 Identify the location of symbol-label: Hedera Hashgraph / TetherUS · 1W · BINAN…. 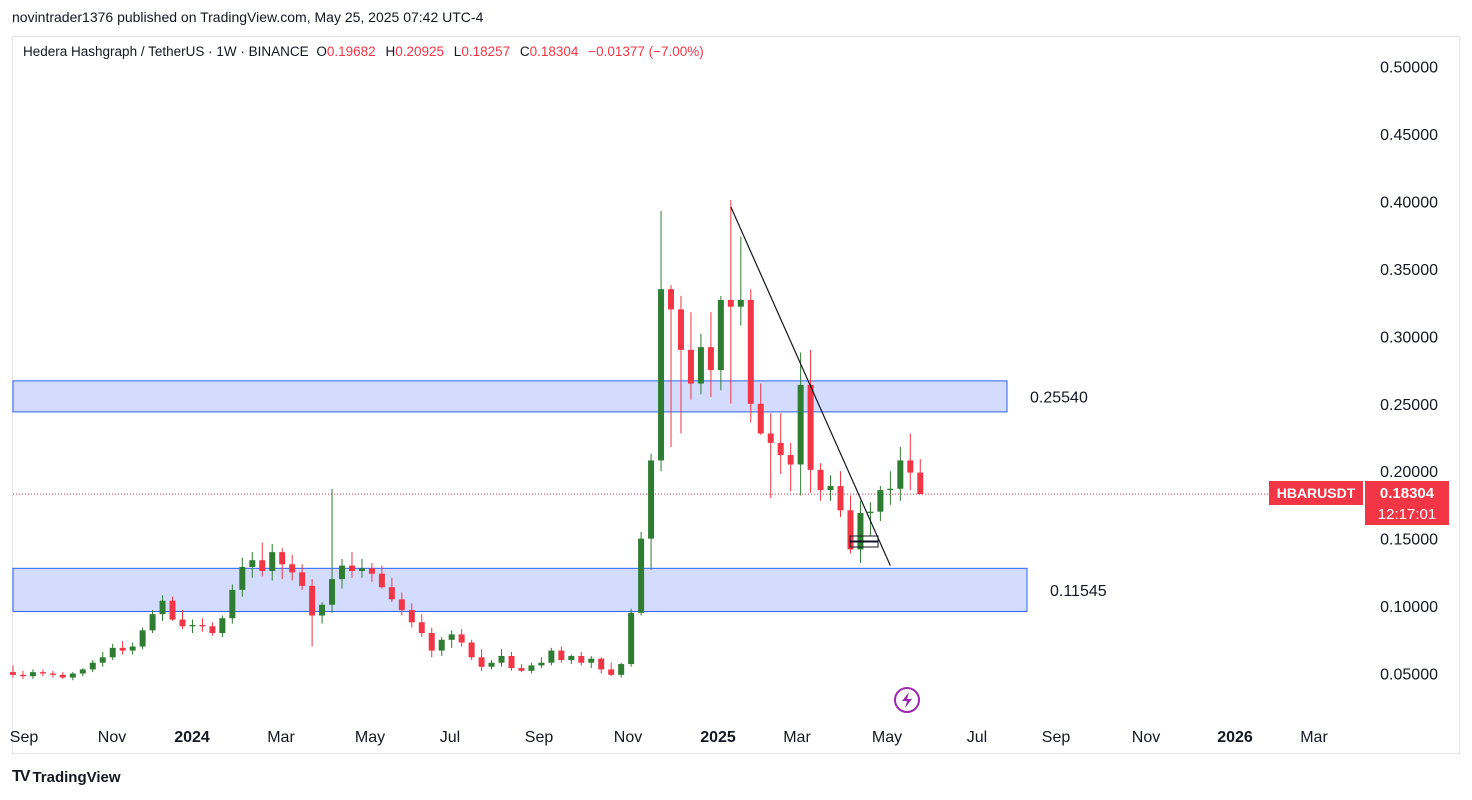
(166, 51).